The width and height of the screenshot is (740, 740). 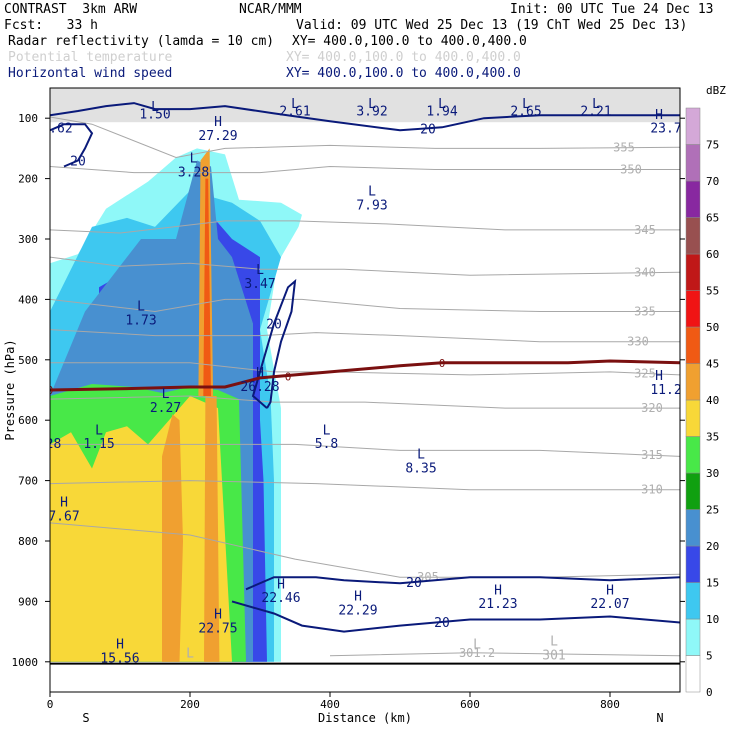 What do you see at coordinates (372, 192) in the screenshot?
I see `annotation-19: L` at bounding box center [372, 192].